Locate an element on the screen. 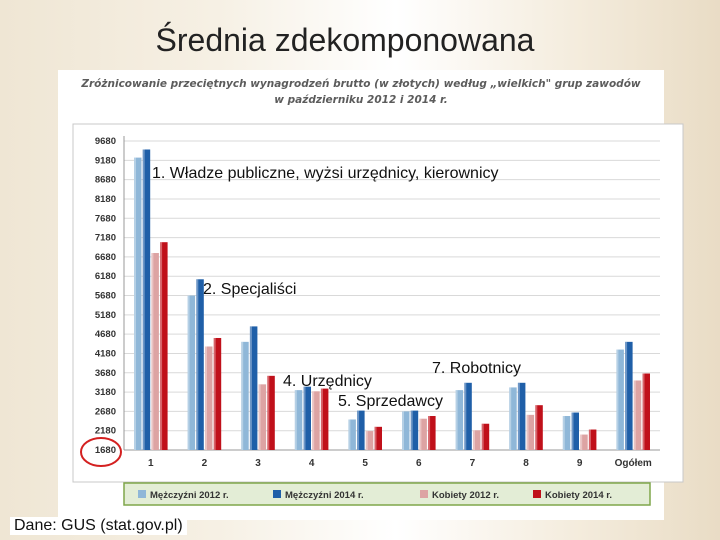 The height and width of the screenshot is (540, 720). legend-label: Mężczyźni 2014 r. is located at coordinates (324, 495).